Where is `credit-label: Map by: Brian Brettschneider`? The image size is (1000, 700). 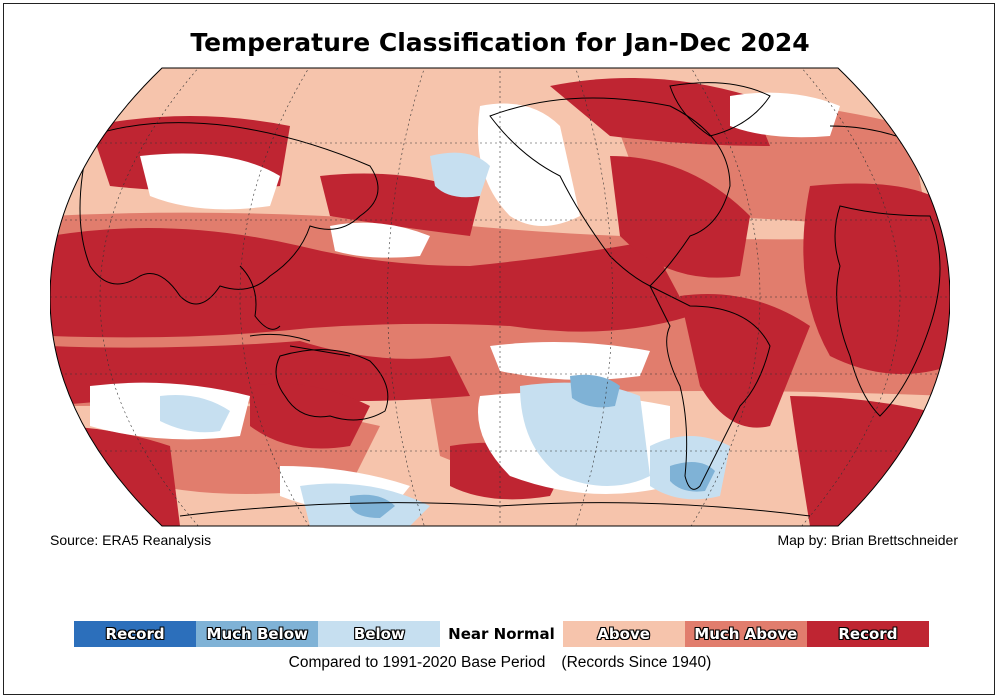
credit-label: Map by: Brian Brettschneider is located at coordinates (867, 540).